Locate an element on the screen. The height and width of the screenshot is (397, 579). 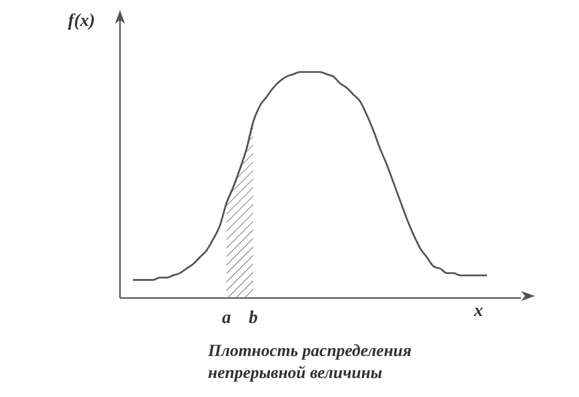
x-tick-label: a is located at coordinates (227, 316).